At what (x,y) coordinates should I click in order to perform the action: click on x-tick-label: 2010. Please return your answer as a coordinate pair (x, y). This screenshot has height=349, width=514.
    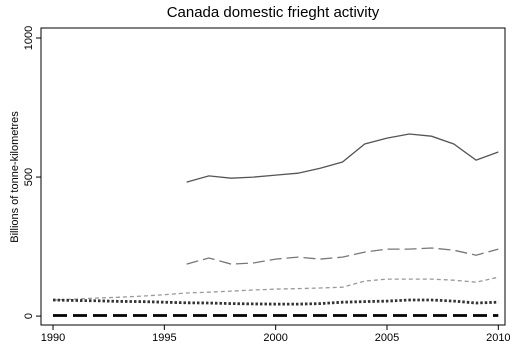
    Looking at the image, I should click on (498, 338).